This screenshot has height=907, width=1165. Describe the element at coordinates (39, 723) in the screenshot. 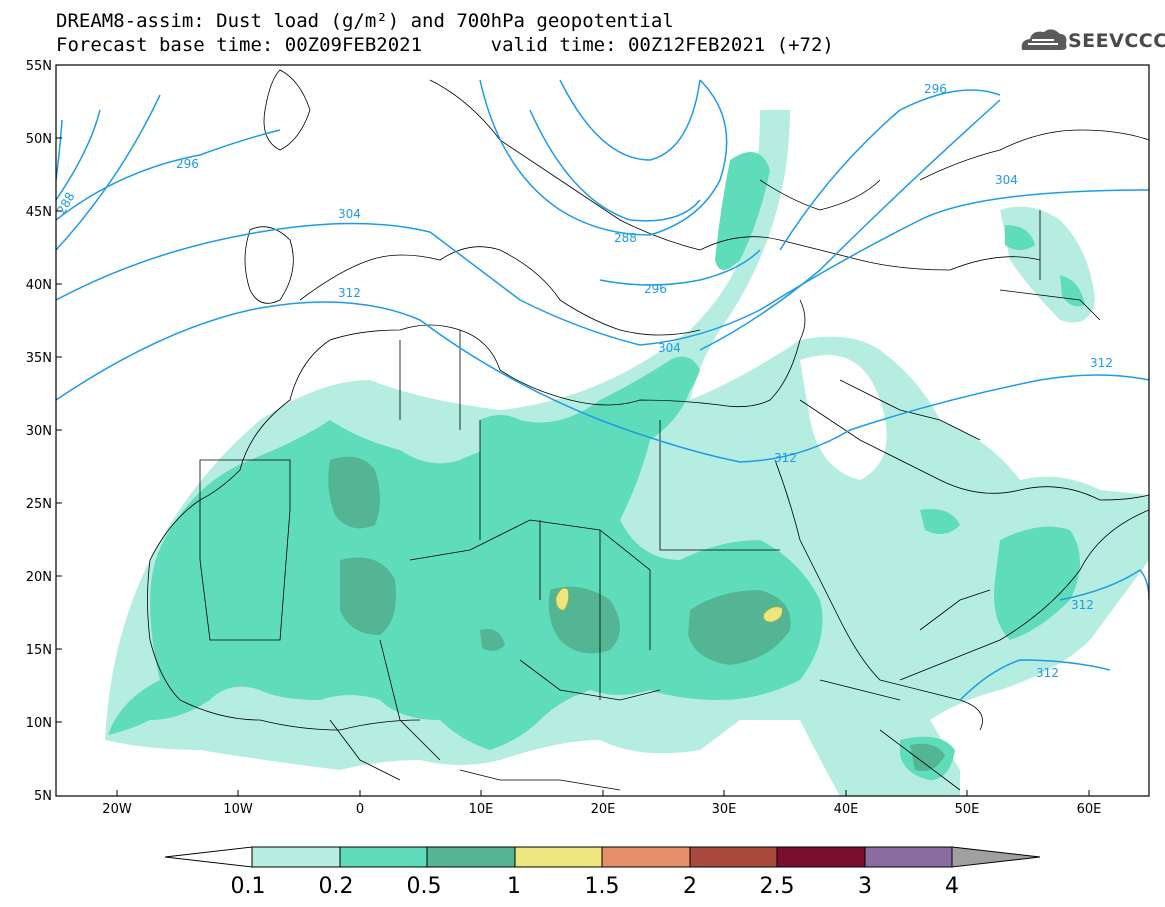

I see `lat-label: 10N` at that location.